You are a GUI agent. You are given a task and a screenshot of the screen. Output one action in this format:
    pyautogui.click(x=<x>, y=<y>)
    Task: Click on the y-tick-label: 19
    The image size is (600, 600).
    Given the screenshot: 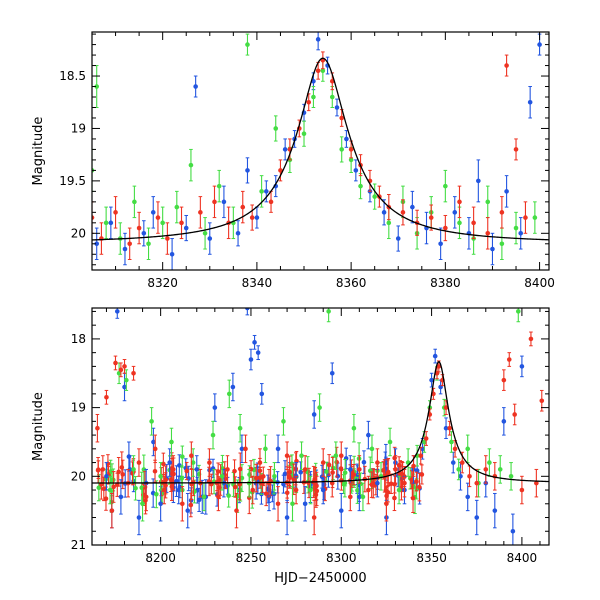 What is the action you would take?
    pyautogui.click(x=78, y=128)
    